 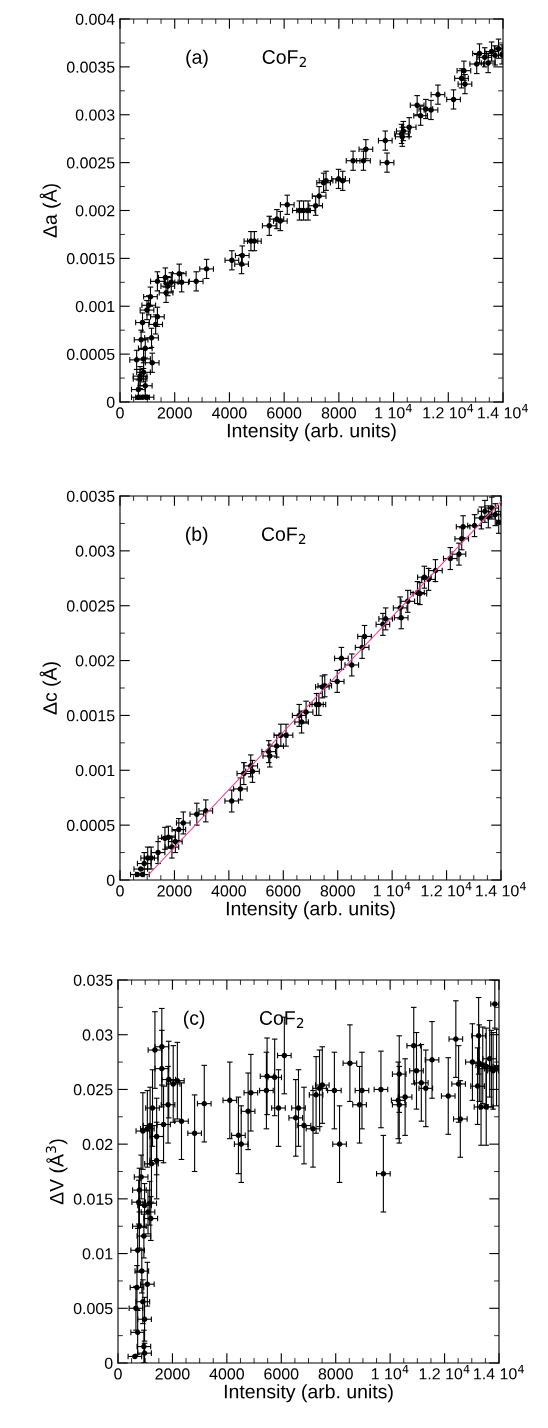 I want to click on annotation: (a), so click(x=197, y=58).